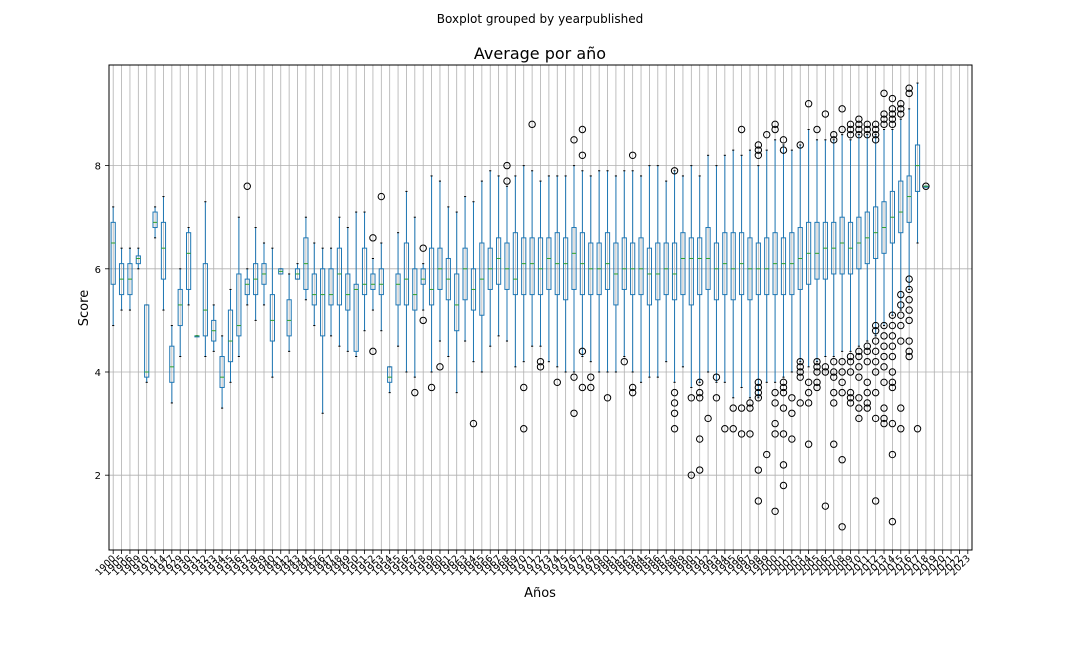  What do you see at coordinates (540, 19) in the screenshot?
I see `suptitle: Boxplot grouped by yearpublished` at bounding box center [540, 19].